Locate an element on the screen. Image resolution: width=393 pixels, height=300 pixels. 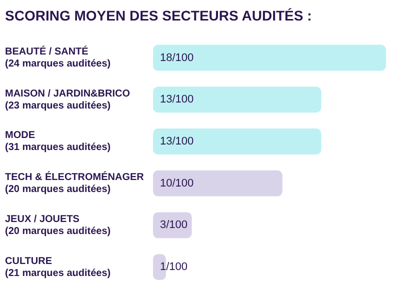
y-tick-label: MAISON / JARDIN&BRICO (23 marques auditées) is located at coordinates (67, 100).